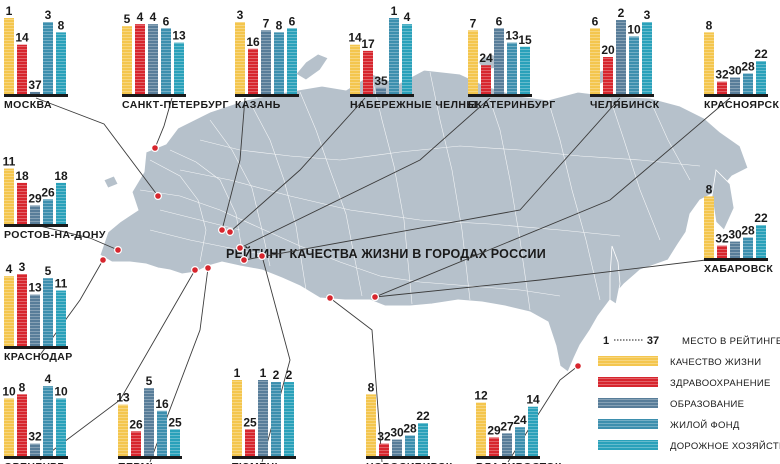 The image size is (780, 464). What do you see at coordinates (507, 426) in the screenshot?
I see `bar-value-education: 27` at bounding box center [507, 426].